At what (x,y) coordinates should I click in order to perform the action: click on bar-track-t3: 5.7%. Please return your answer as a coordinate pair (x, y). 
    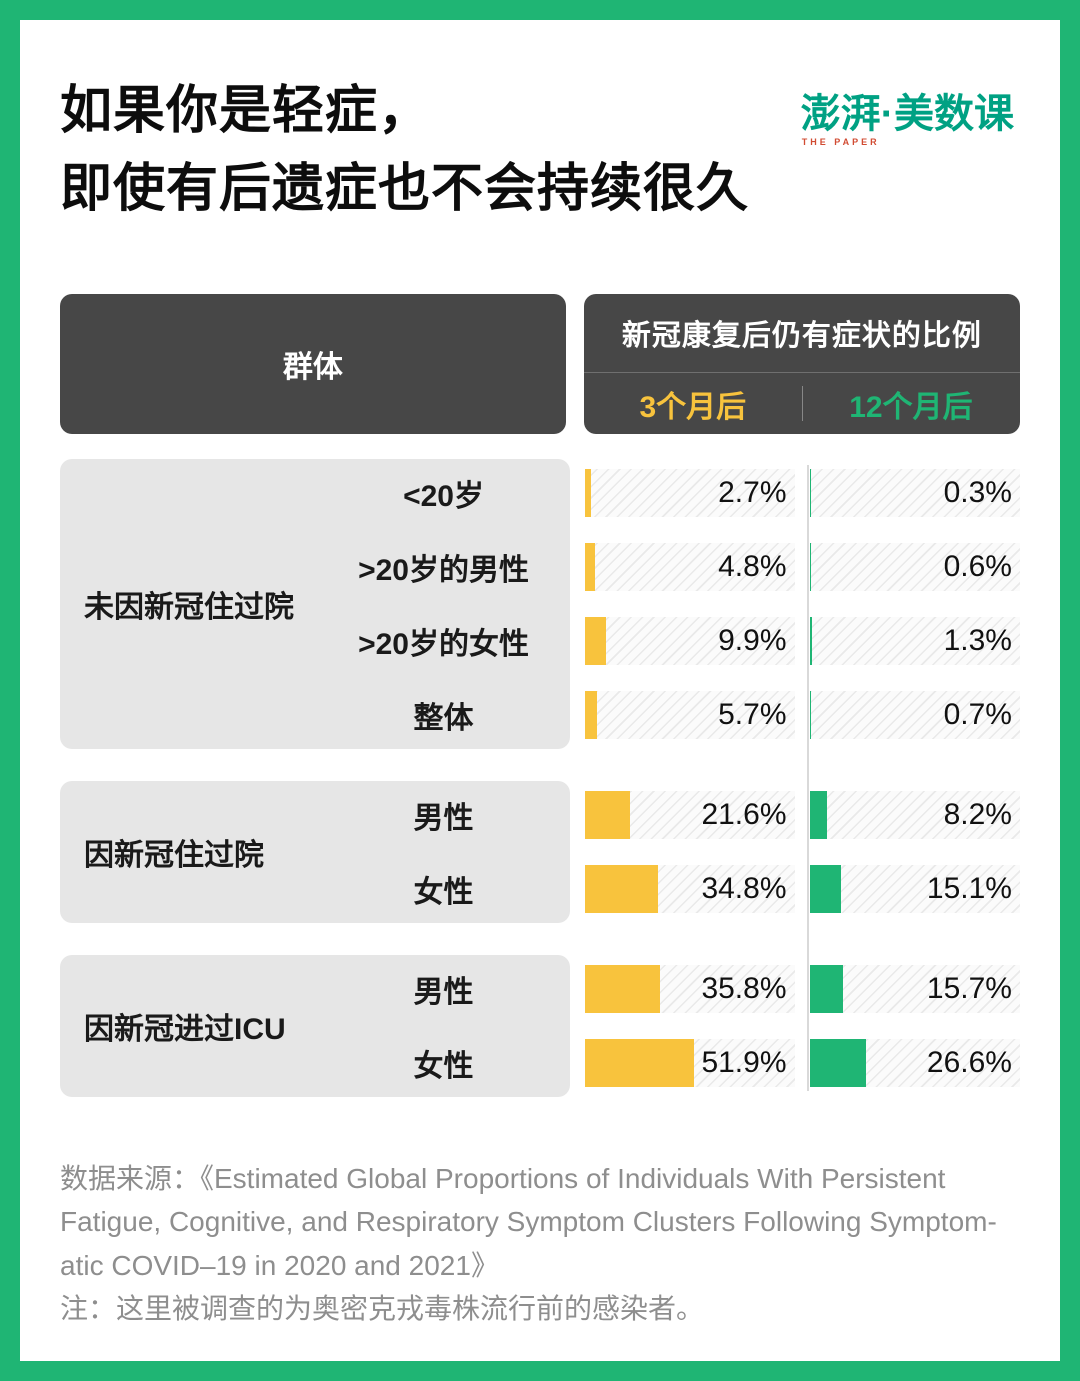
    Looking at the image, I should click on (690, 715).